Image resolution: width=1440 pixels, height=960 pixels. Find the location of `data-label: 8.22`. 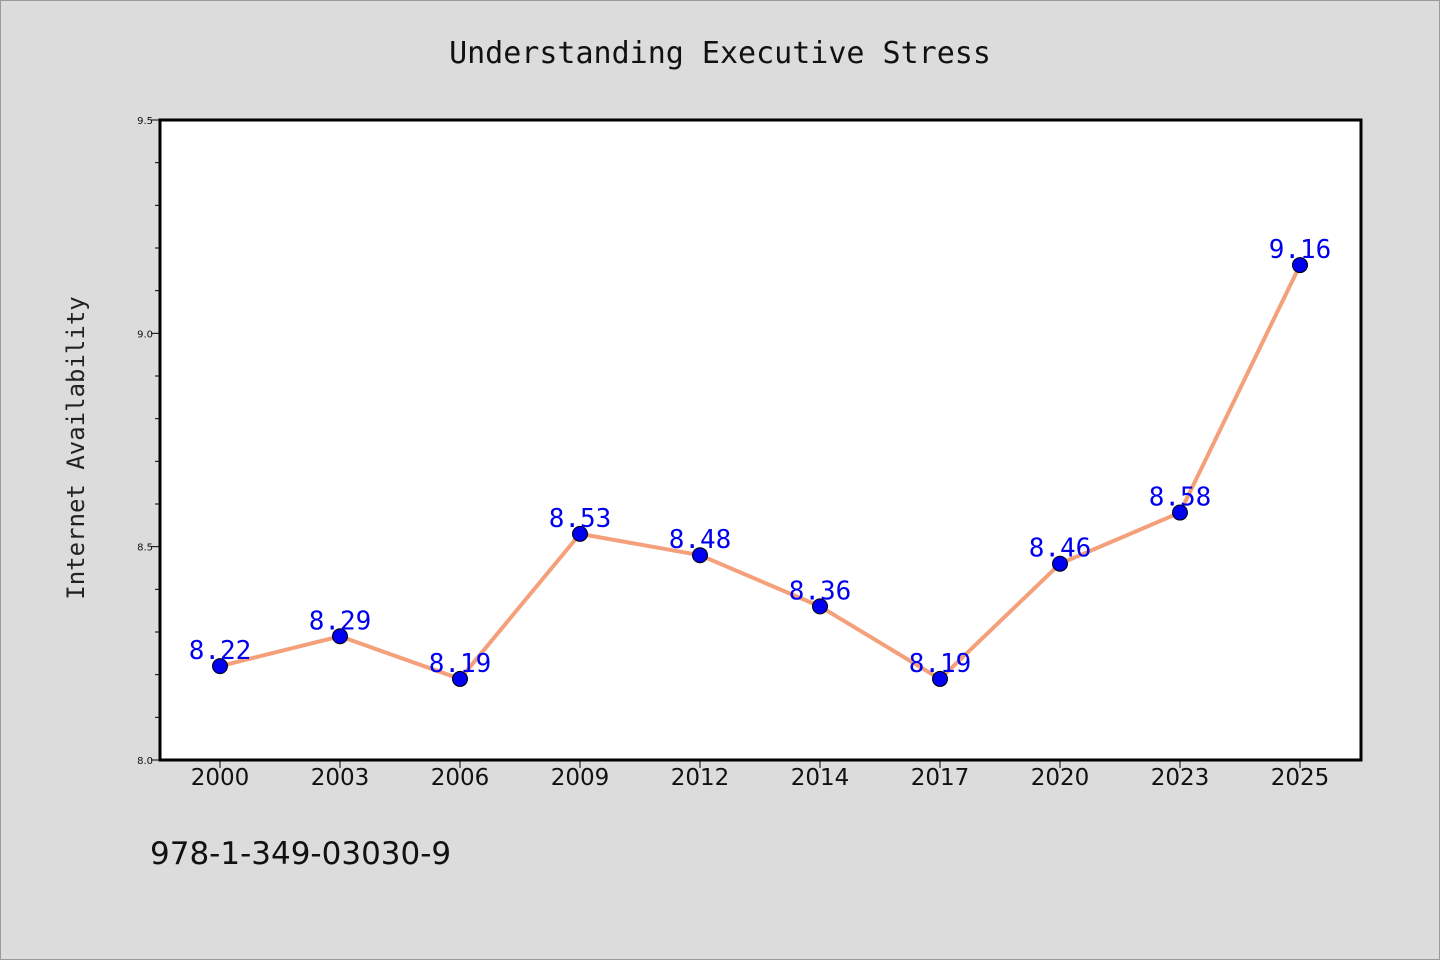

data-label: 8.22 is located at coordinates (220, 651).